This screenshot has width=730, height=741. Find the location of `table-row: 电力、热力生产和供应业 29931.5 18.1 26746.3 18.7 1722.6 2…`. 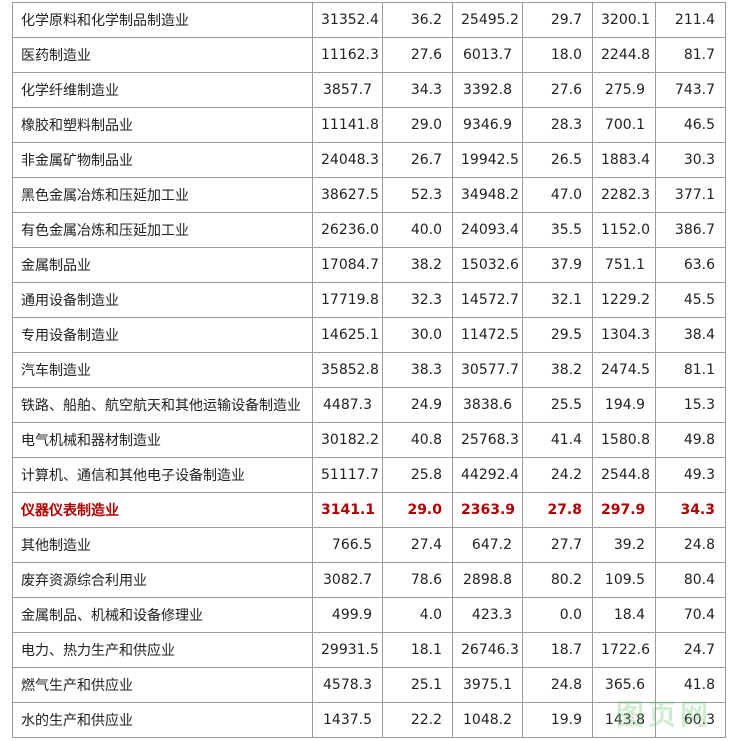

table-row: 电力、热力生产和供应业 29931.5 18.1 26746.3 18.7 1722.6 2… is located at coordinates (369, 650).